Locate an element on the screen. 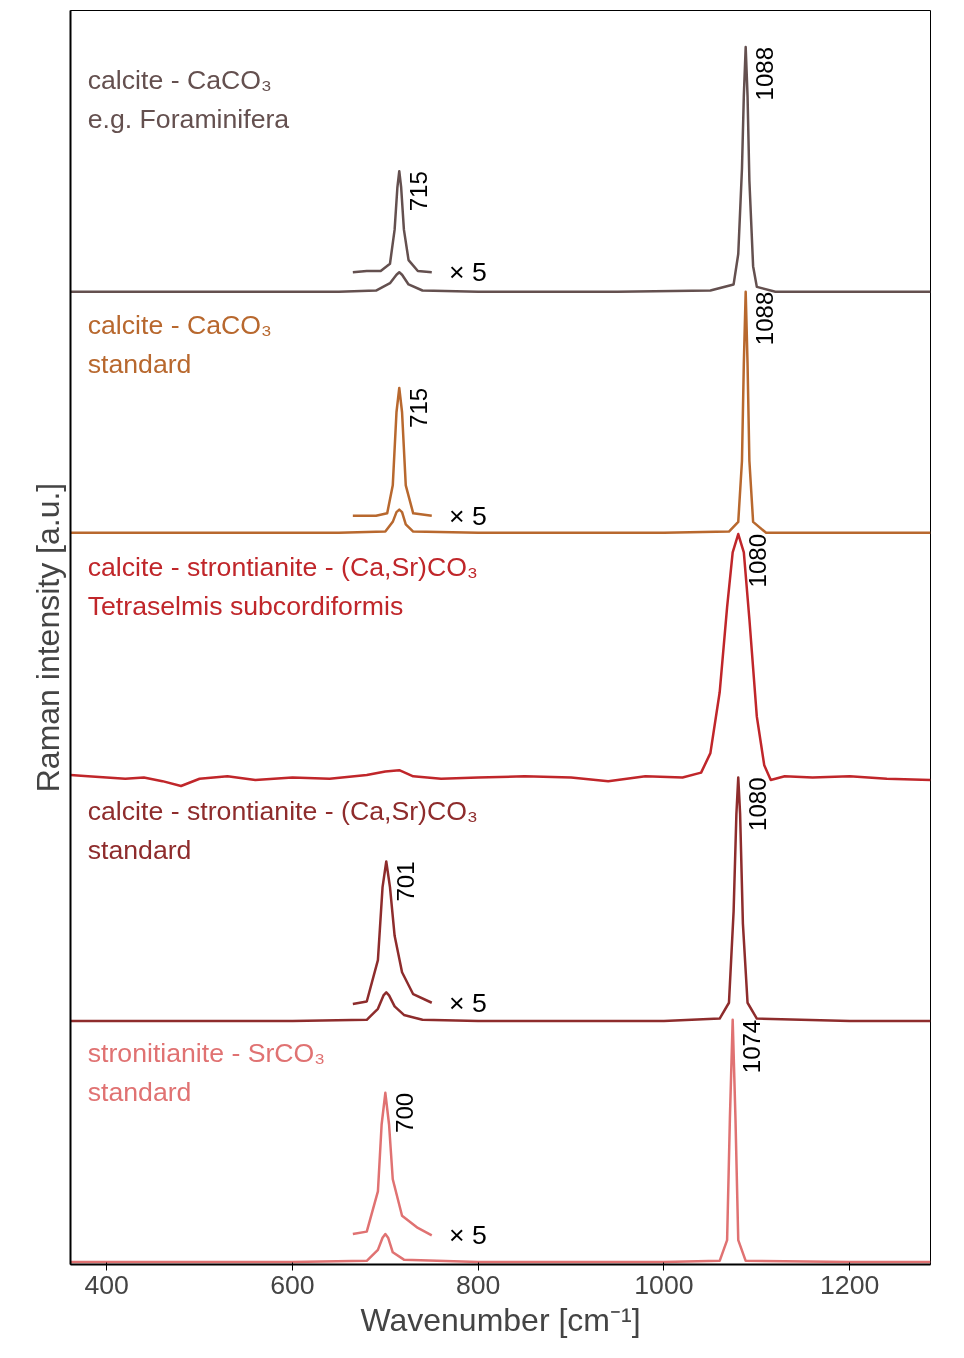  annotation: 1074 is located at coordinates (751, 1046).